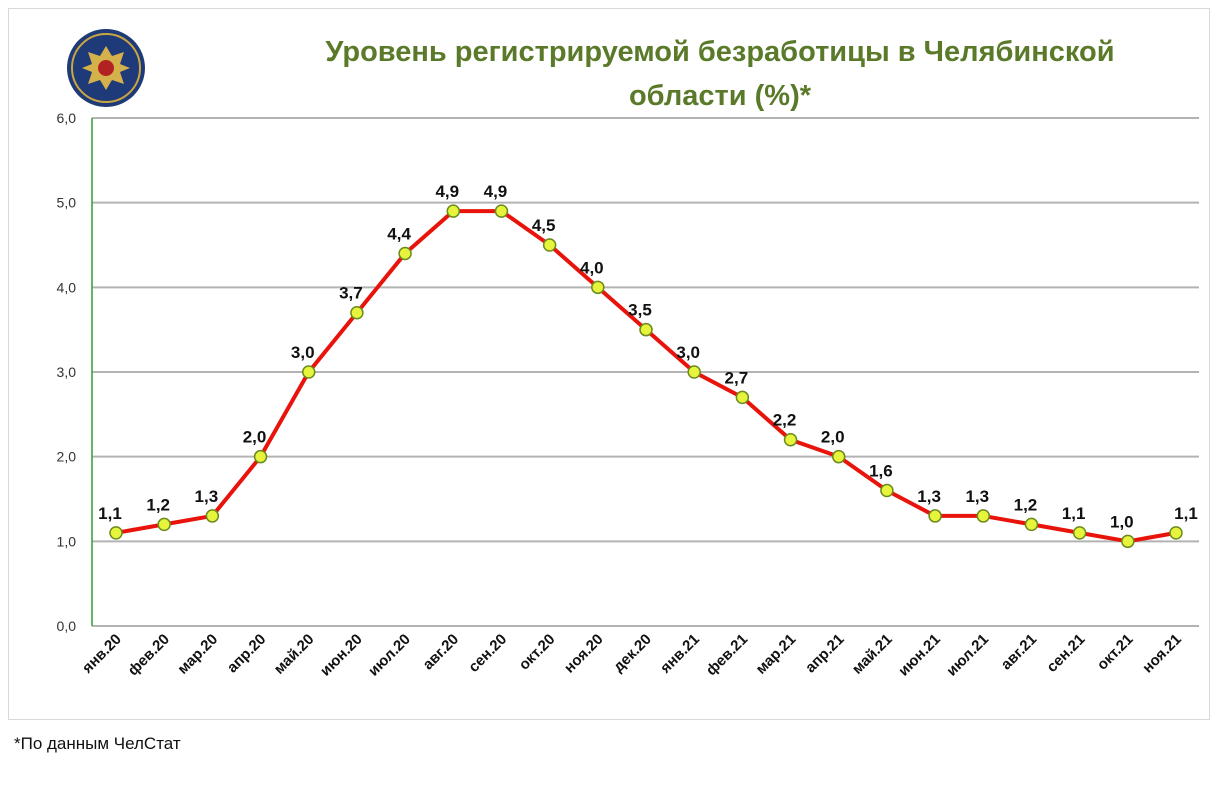  What do you see at coordinates (351, 293) in the screenshot?
I see `data-label: 3,7` at bounding box center [351, 293].